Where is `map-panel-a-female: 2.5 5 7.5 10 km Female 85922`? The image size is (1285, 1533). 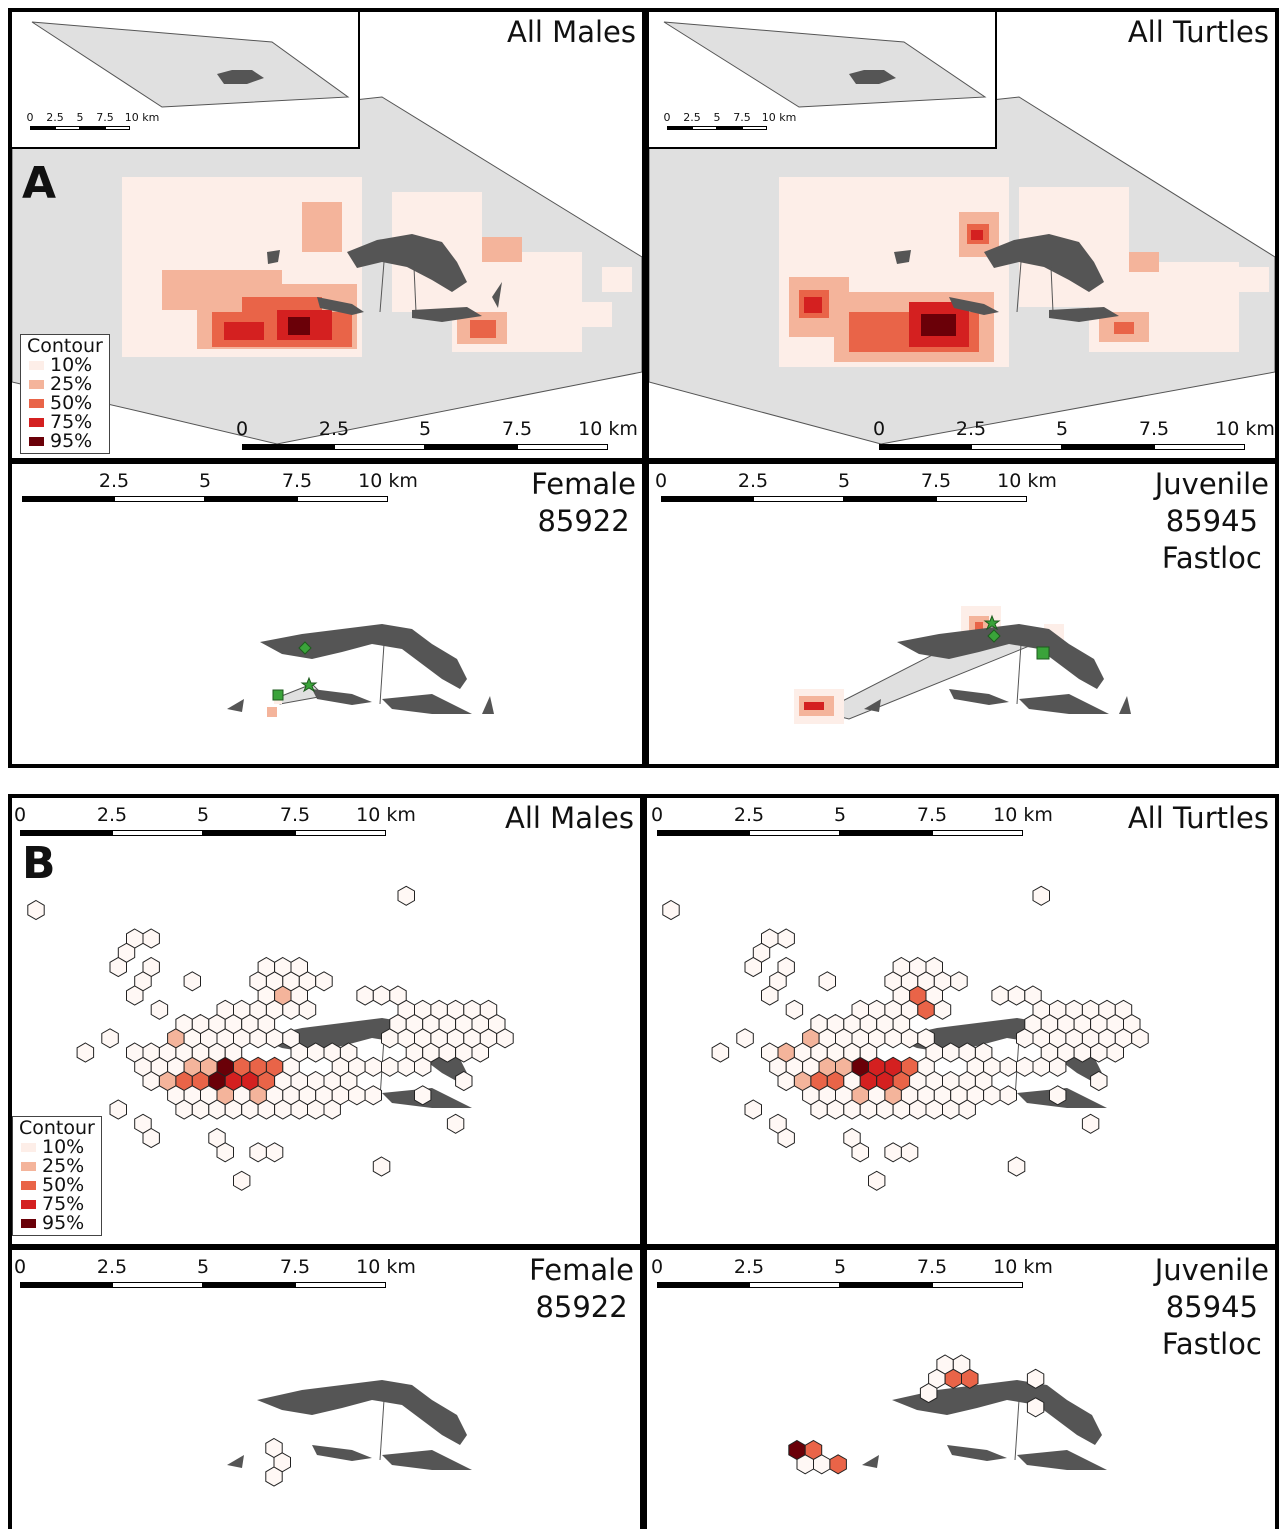 map-panel-a-female: 2.5 5 7.5 10 km Female 85922 is located at coordinates (327, 614).